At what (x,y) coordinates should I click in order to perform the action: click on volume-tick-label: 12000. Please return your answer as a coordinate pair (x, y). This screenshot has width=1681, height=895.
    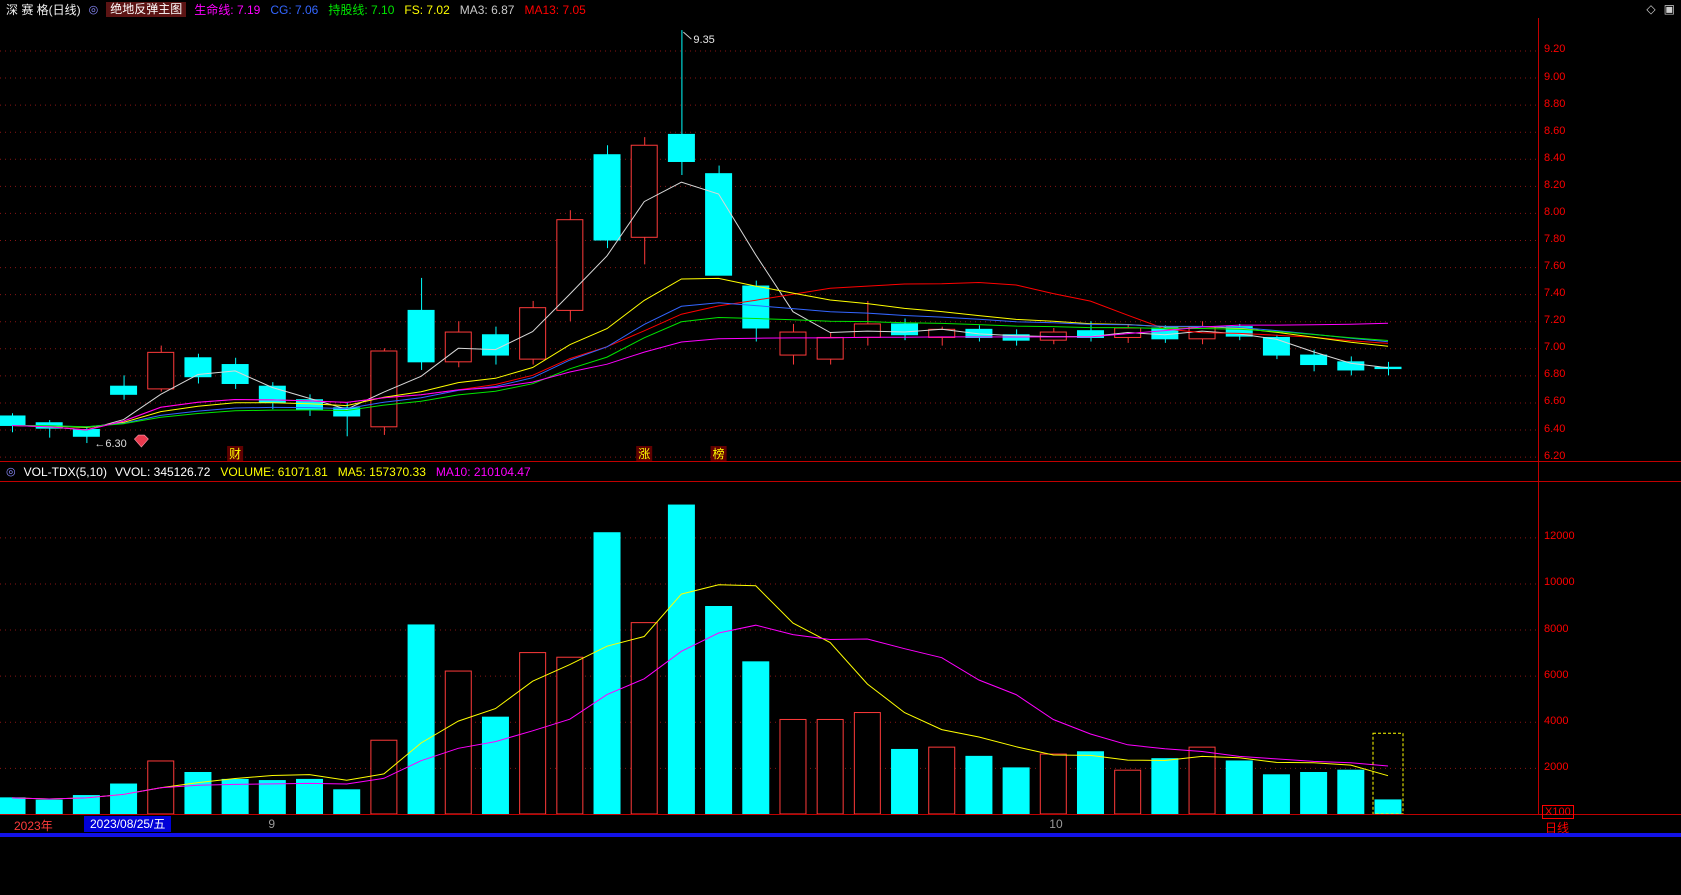
    Looking at the image, I should click on (1559, 536).